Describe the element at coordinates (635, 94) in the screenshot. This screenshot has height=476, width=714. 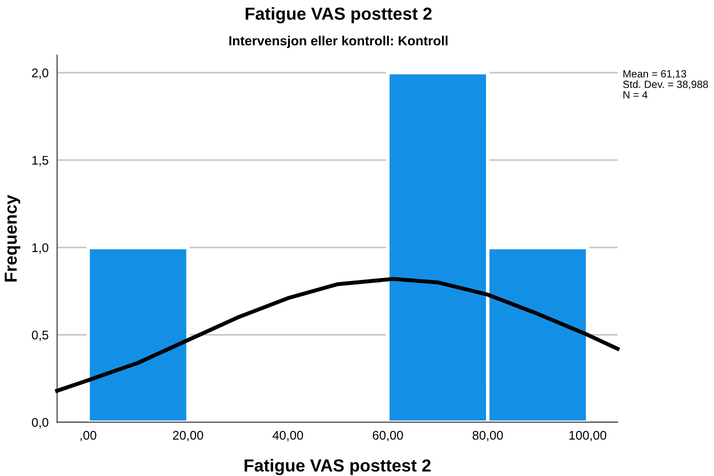
I see `text: N = 4` at that location.